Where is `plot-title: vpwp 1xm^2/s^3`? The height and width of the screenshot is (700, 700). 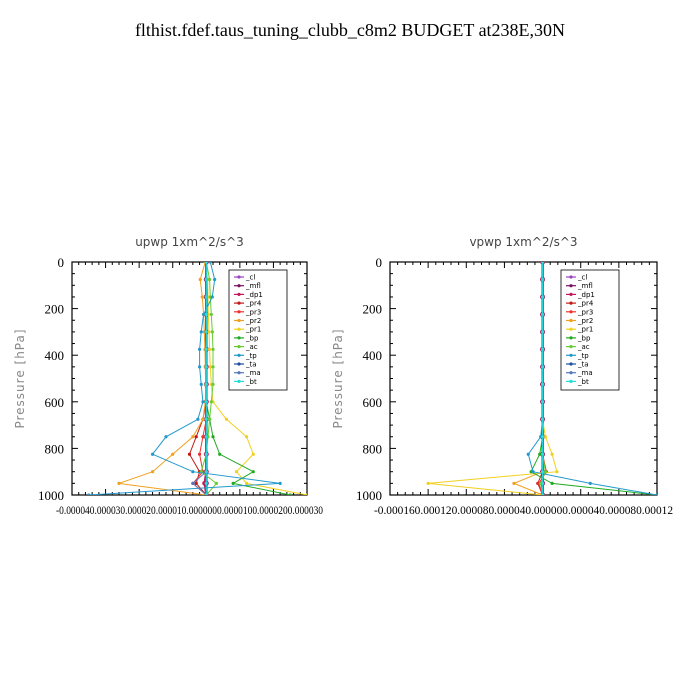
plot-title: vpwp 1xm^2/s^3 is located at coordinates (523, 242).